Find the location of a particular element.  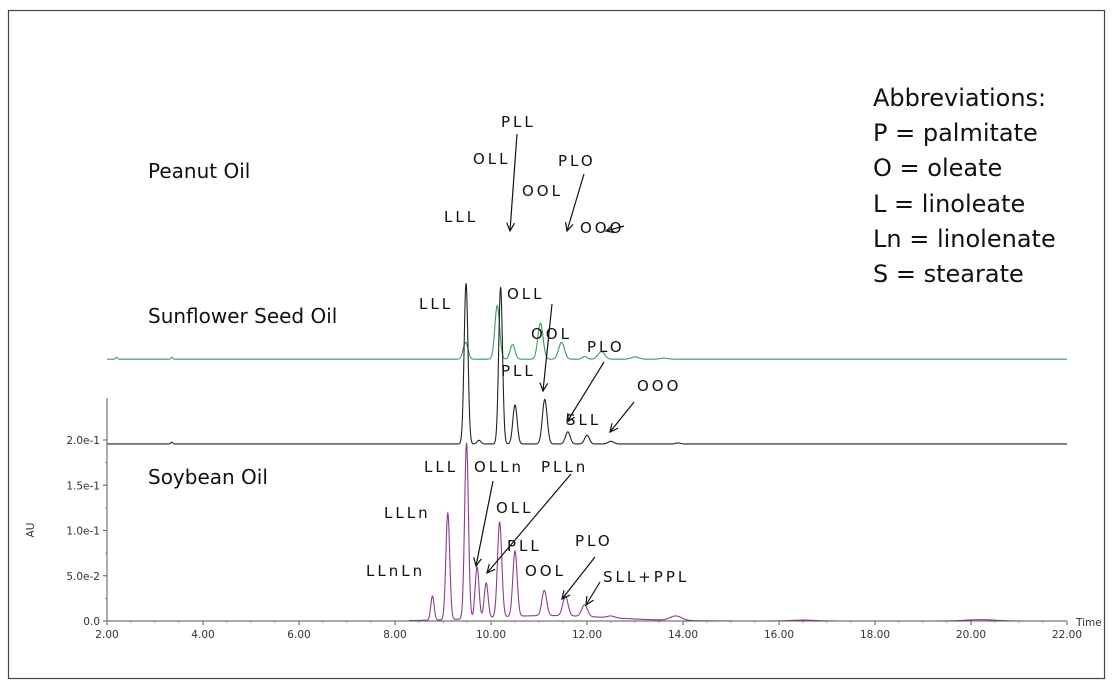

x-tick-label: 12.00 is located at coordinates (587, 635).